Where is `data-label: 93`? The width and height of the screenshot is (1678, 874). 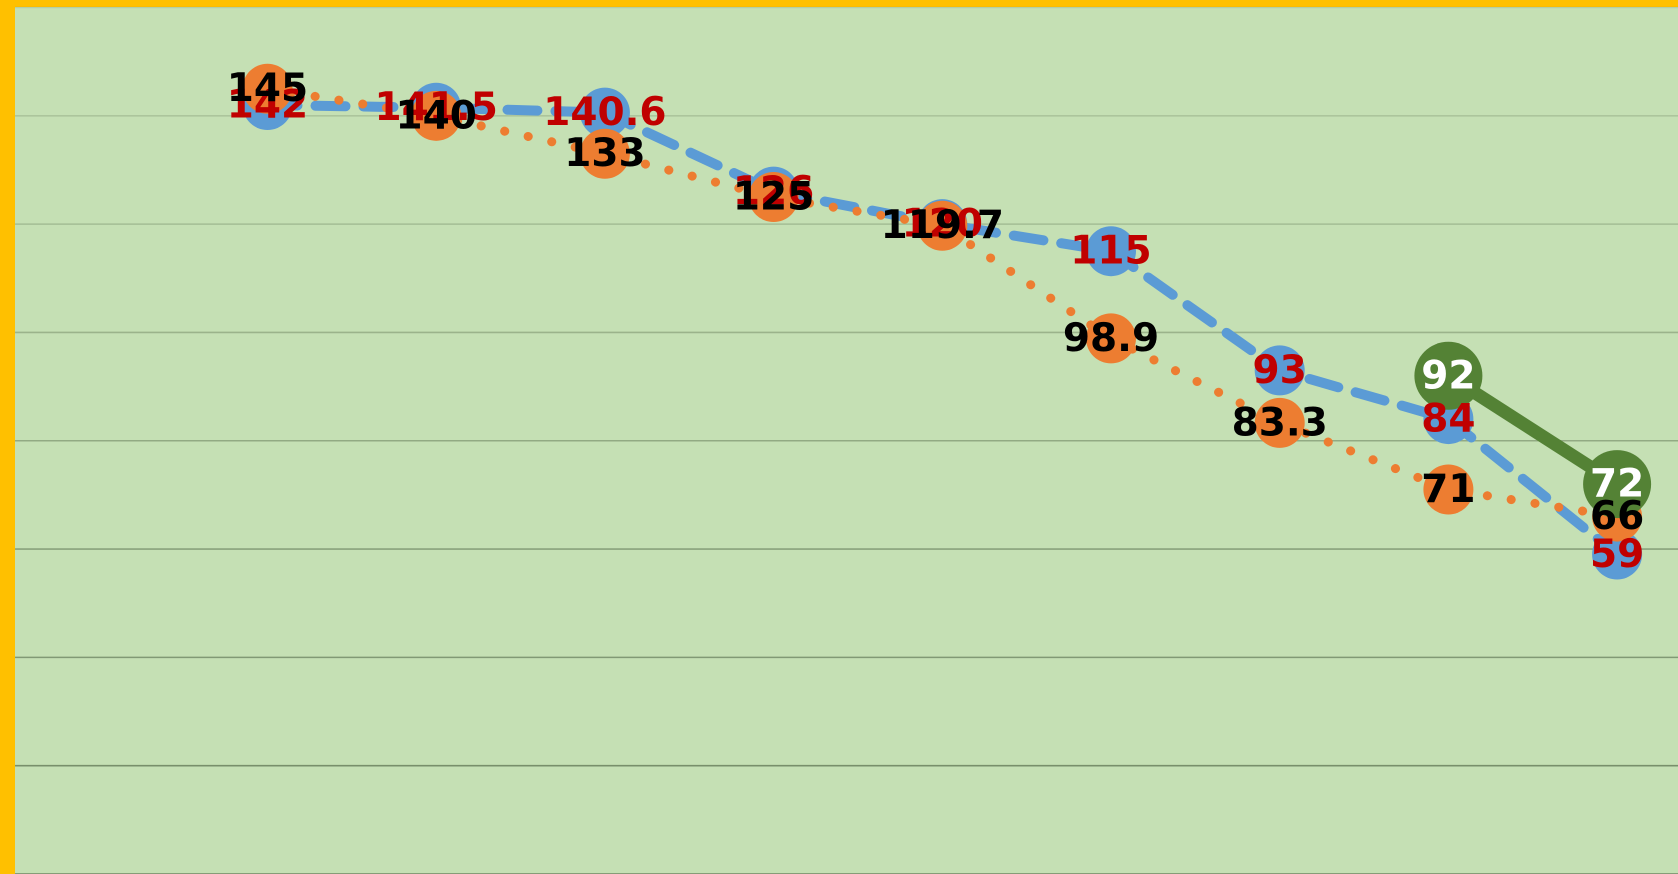
data-label: 93 is located at coordinates (1280, 370).